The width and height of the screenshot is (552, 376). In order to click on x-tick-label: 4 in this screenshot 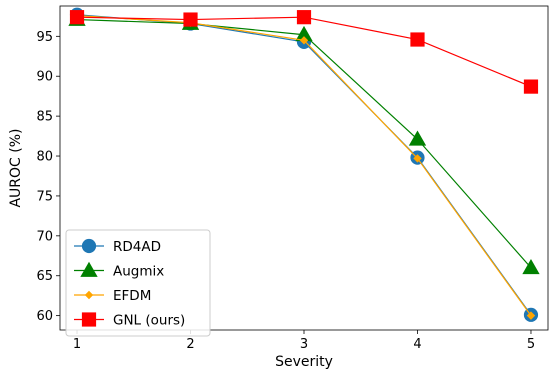, I will do `click(417, 344)`.